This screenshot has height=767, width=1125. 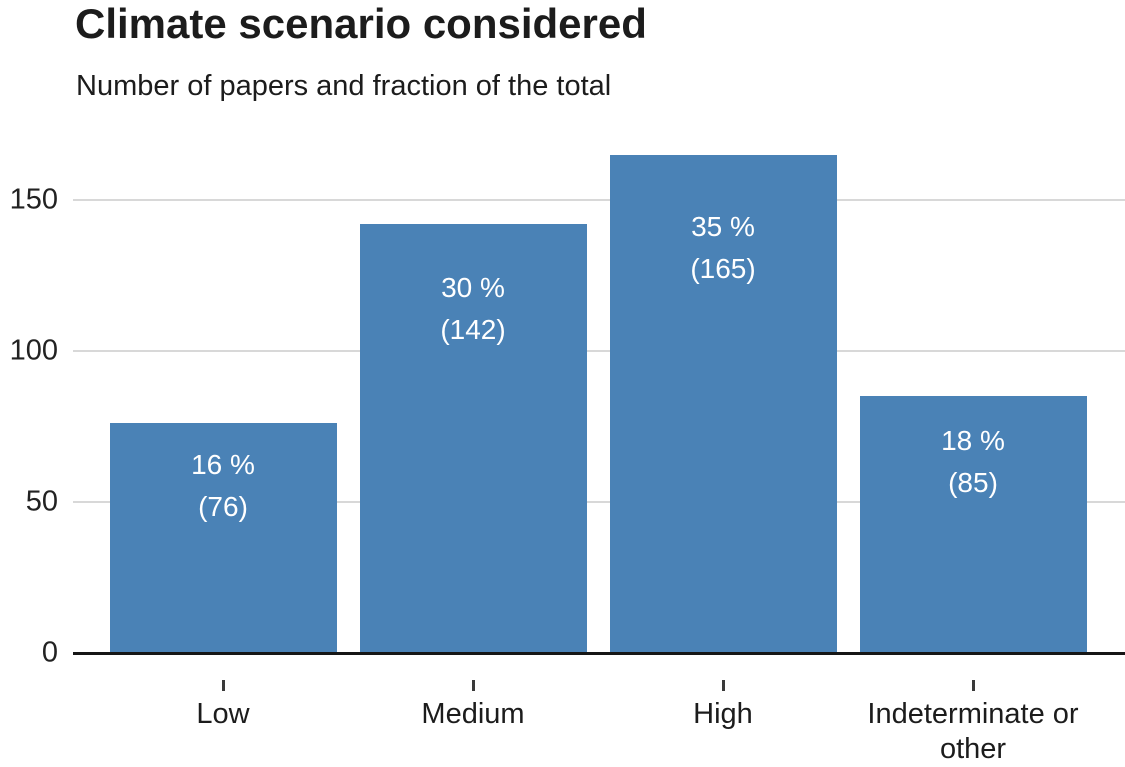 What do you see at coordinates (223, 685) in the screenshot?
I see `x-tick-low` at bounding box center [223, 685].